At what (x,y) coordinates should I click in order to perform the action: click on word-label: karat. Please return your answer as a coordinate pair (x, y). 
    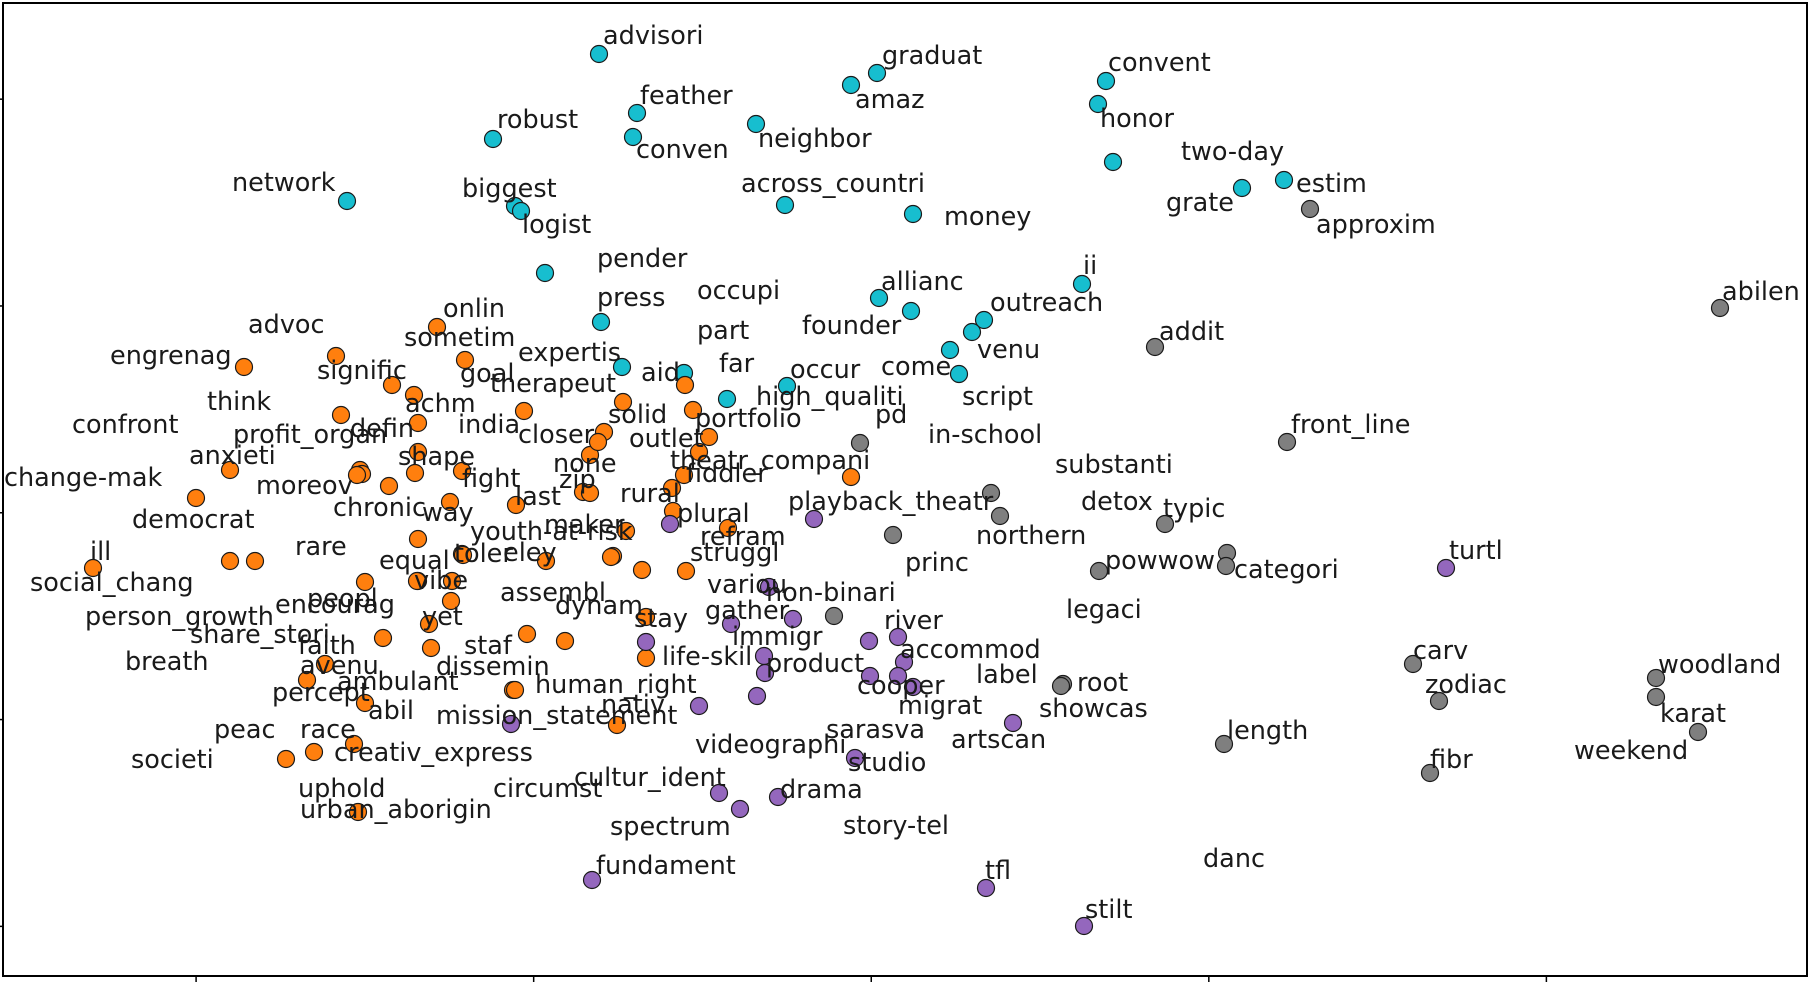
    Looking at the image, I should click on (1693, 714).